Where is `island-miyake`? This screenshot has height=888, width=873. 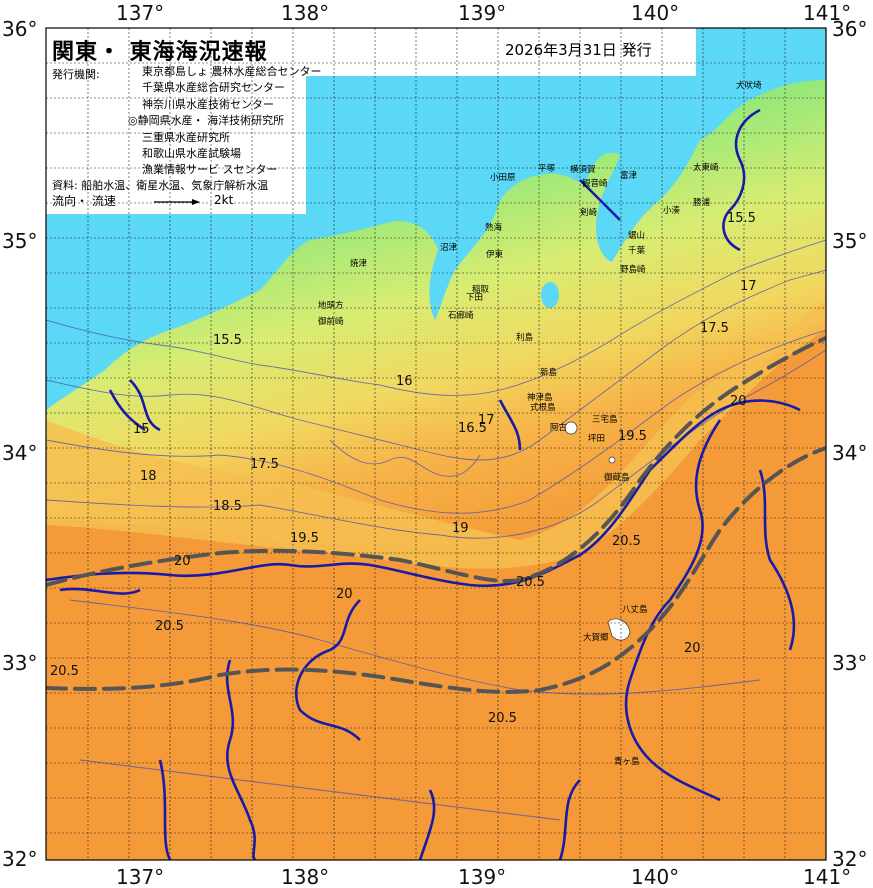
island-miyake is located at coordinates (571, 428).